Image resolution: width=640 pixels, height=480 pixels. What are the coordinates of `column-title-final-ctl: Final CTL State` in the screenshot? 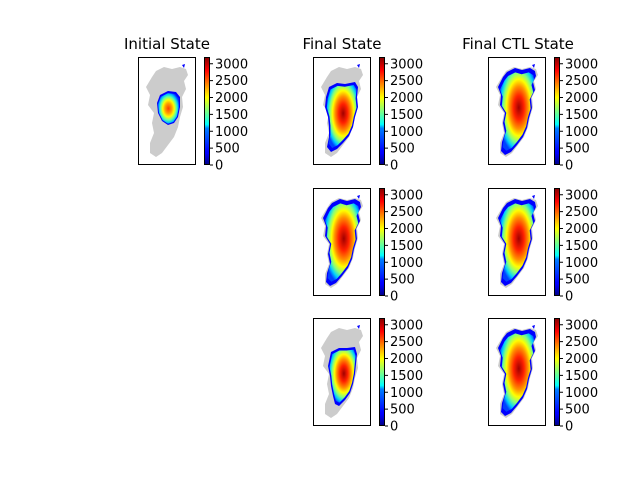 It's located at (518, 44).